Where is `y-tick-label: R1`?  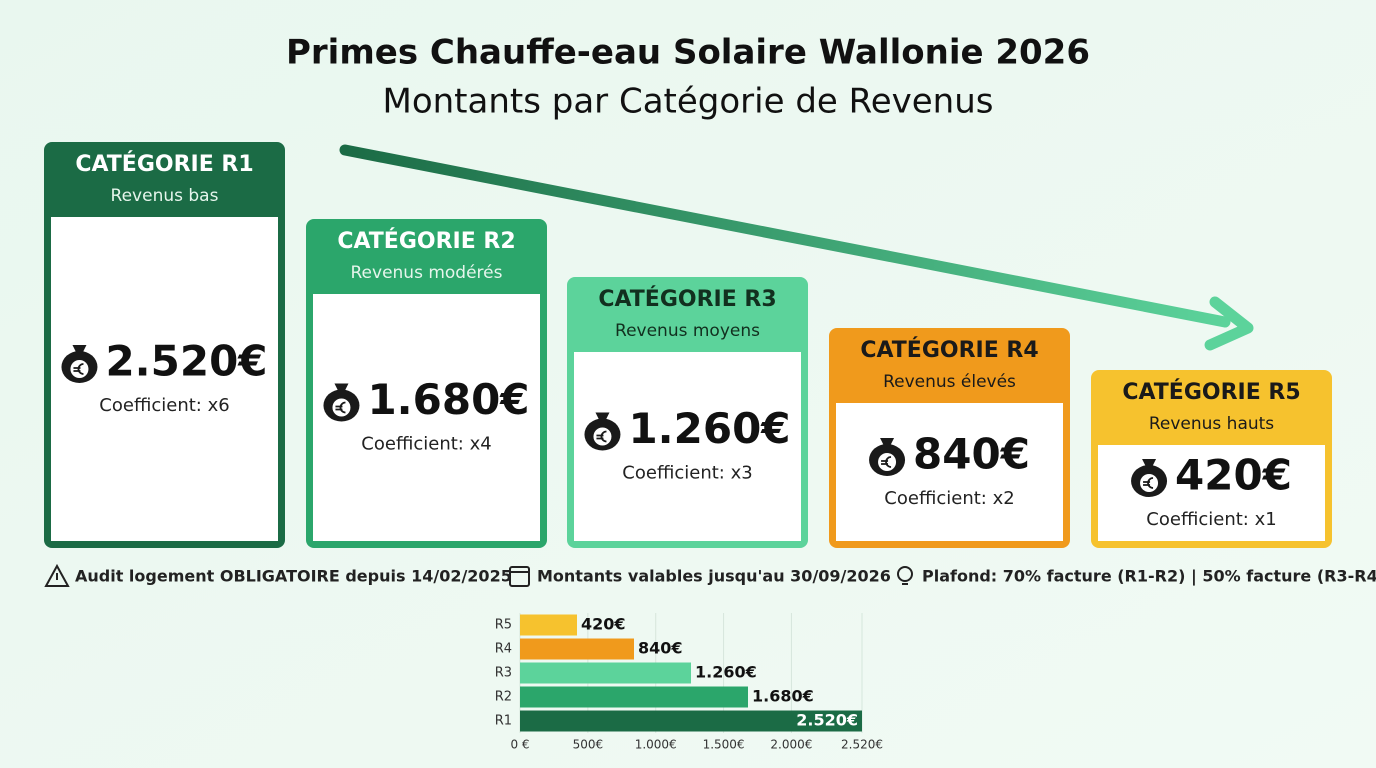
y-tick-label: R1 is located at coordinates (503, 721).